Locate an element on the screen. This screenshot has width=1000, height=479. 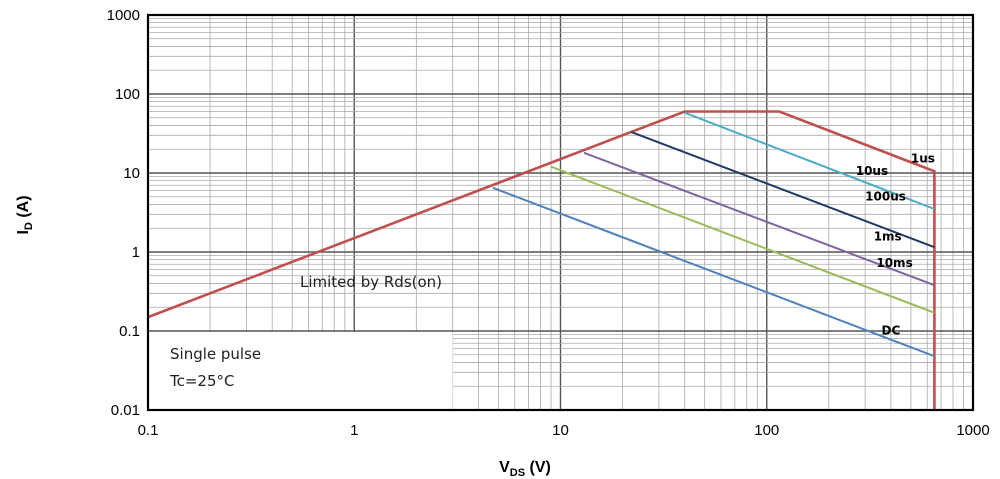
curve-label-1us: 1us is located at coordinates (923, 159).